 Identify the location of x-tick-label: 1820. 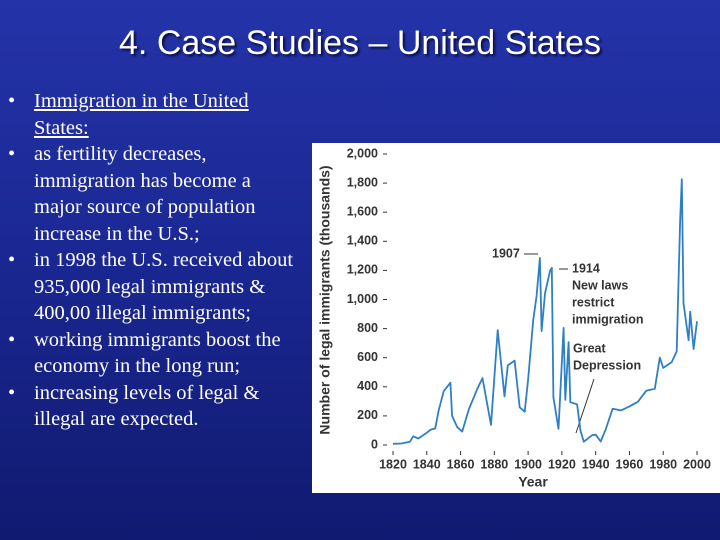
(393, 464).